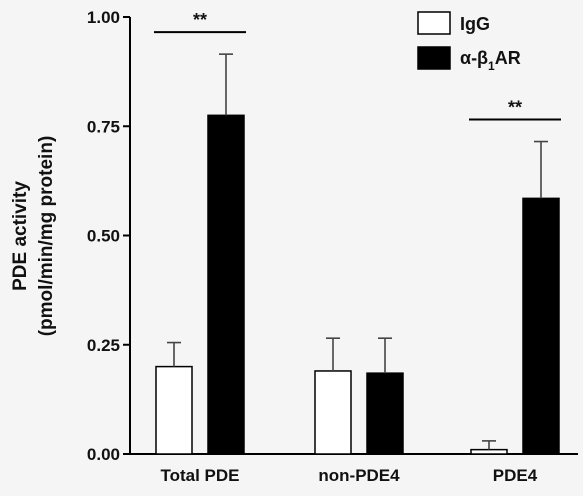 This screenshot has width=583, height=496. Describe the element at coordinates (385, 413) in the screenshot. I see `bar-anti-beta1ar-non-pde4` at that location.